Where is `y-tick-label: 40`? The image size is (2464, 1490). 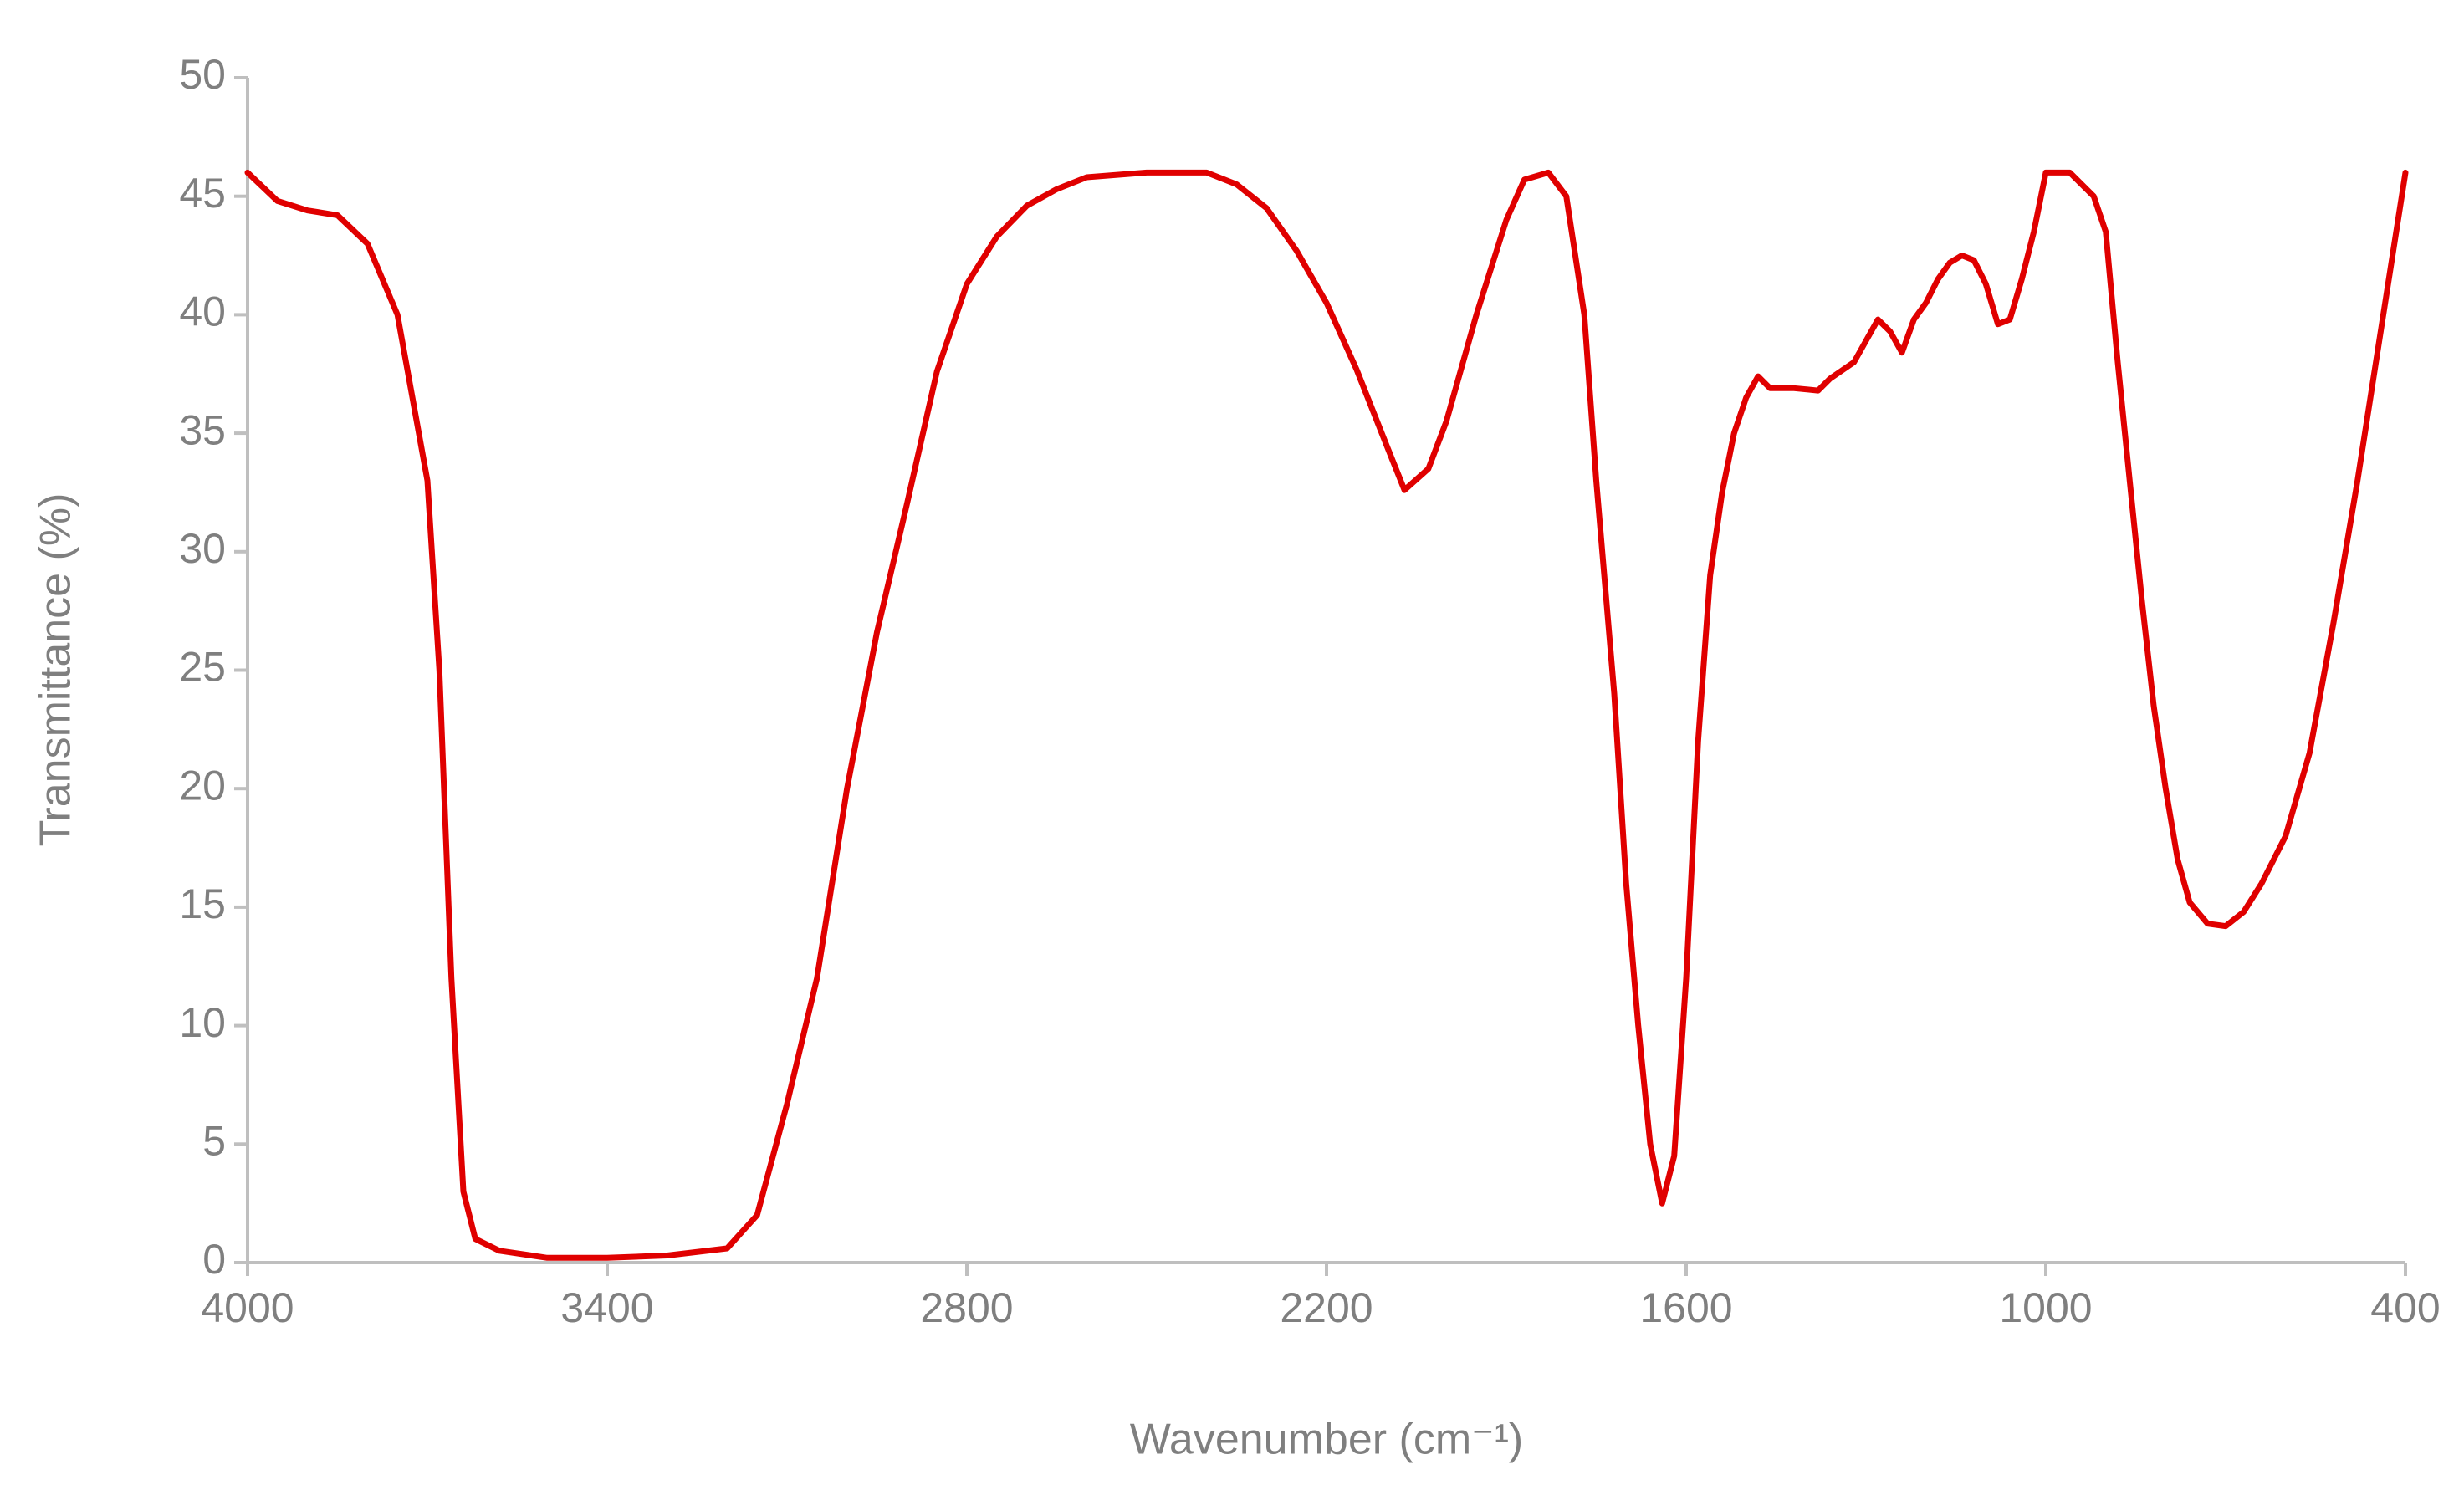 y-tick-label: 40 is located at coordinates (202, 311).